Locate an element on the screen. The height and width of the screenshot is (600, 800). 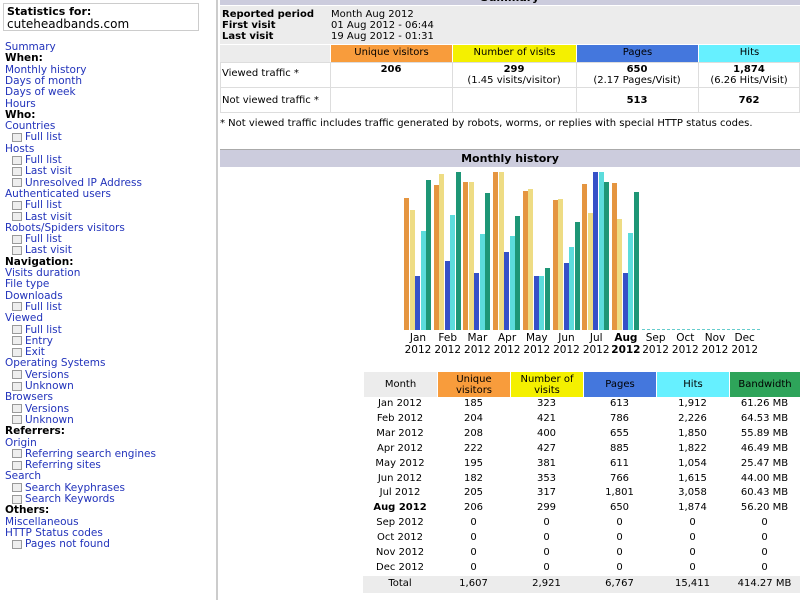
nav-link: Downloads is located at coordinates (34, 295).